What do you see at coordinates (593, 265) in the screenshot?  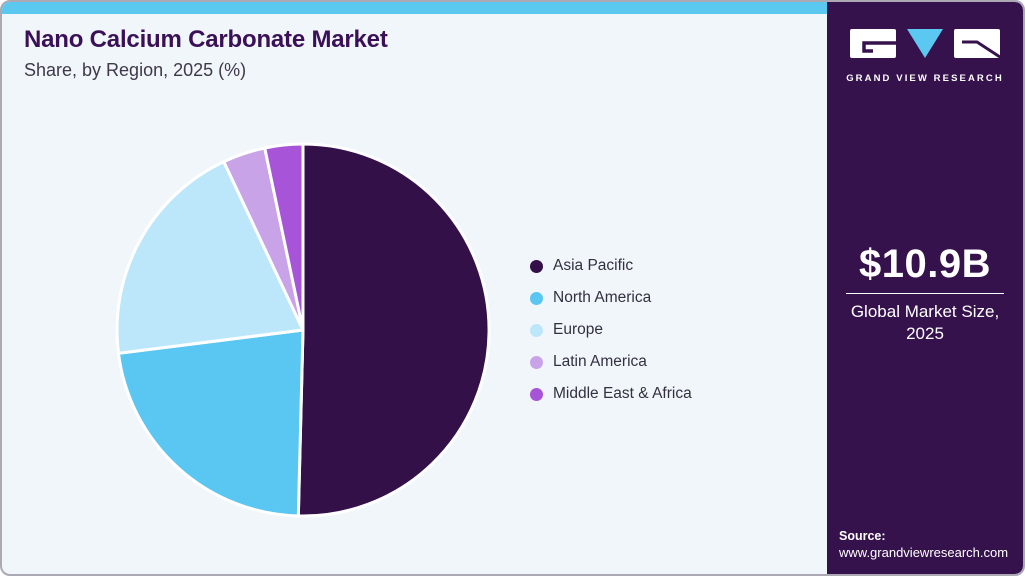 I see `legend-label: Asia Pacific` at bounding box center [593, 265].